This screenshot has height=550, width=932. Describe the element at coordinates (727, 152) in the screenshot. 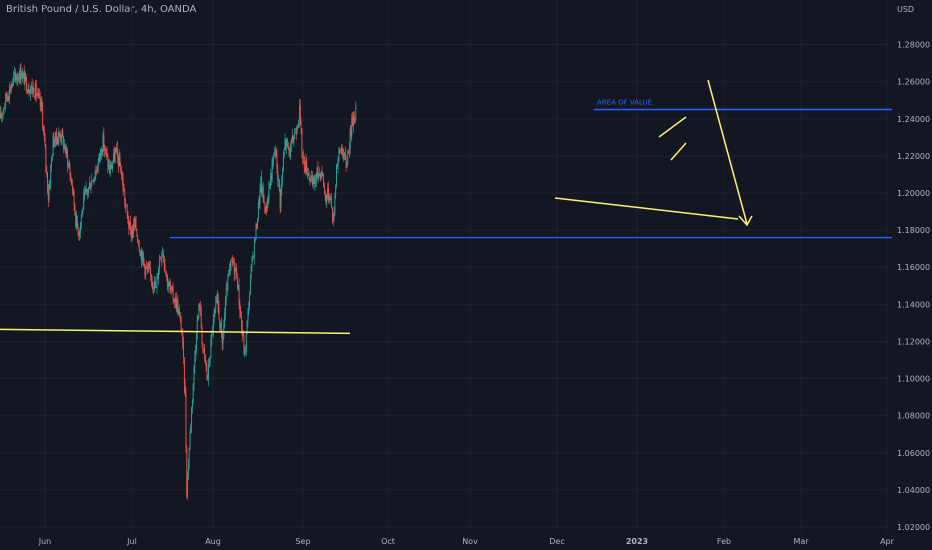

I see `projection-arrow-shaft` at that location.